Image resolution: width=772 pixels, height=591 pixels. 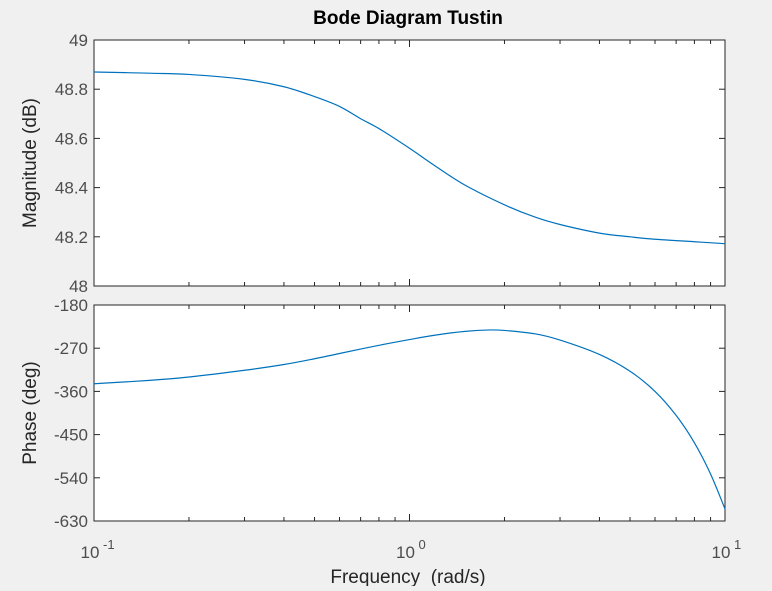 What do you see at coordinates (30, 413) in the screenshot?
I see `phase-y-axis-label: Phase (deg)` at bounding box center [30, 413].